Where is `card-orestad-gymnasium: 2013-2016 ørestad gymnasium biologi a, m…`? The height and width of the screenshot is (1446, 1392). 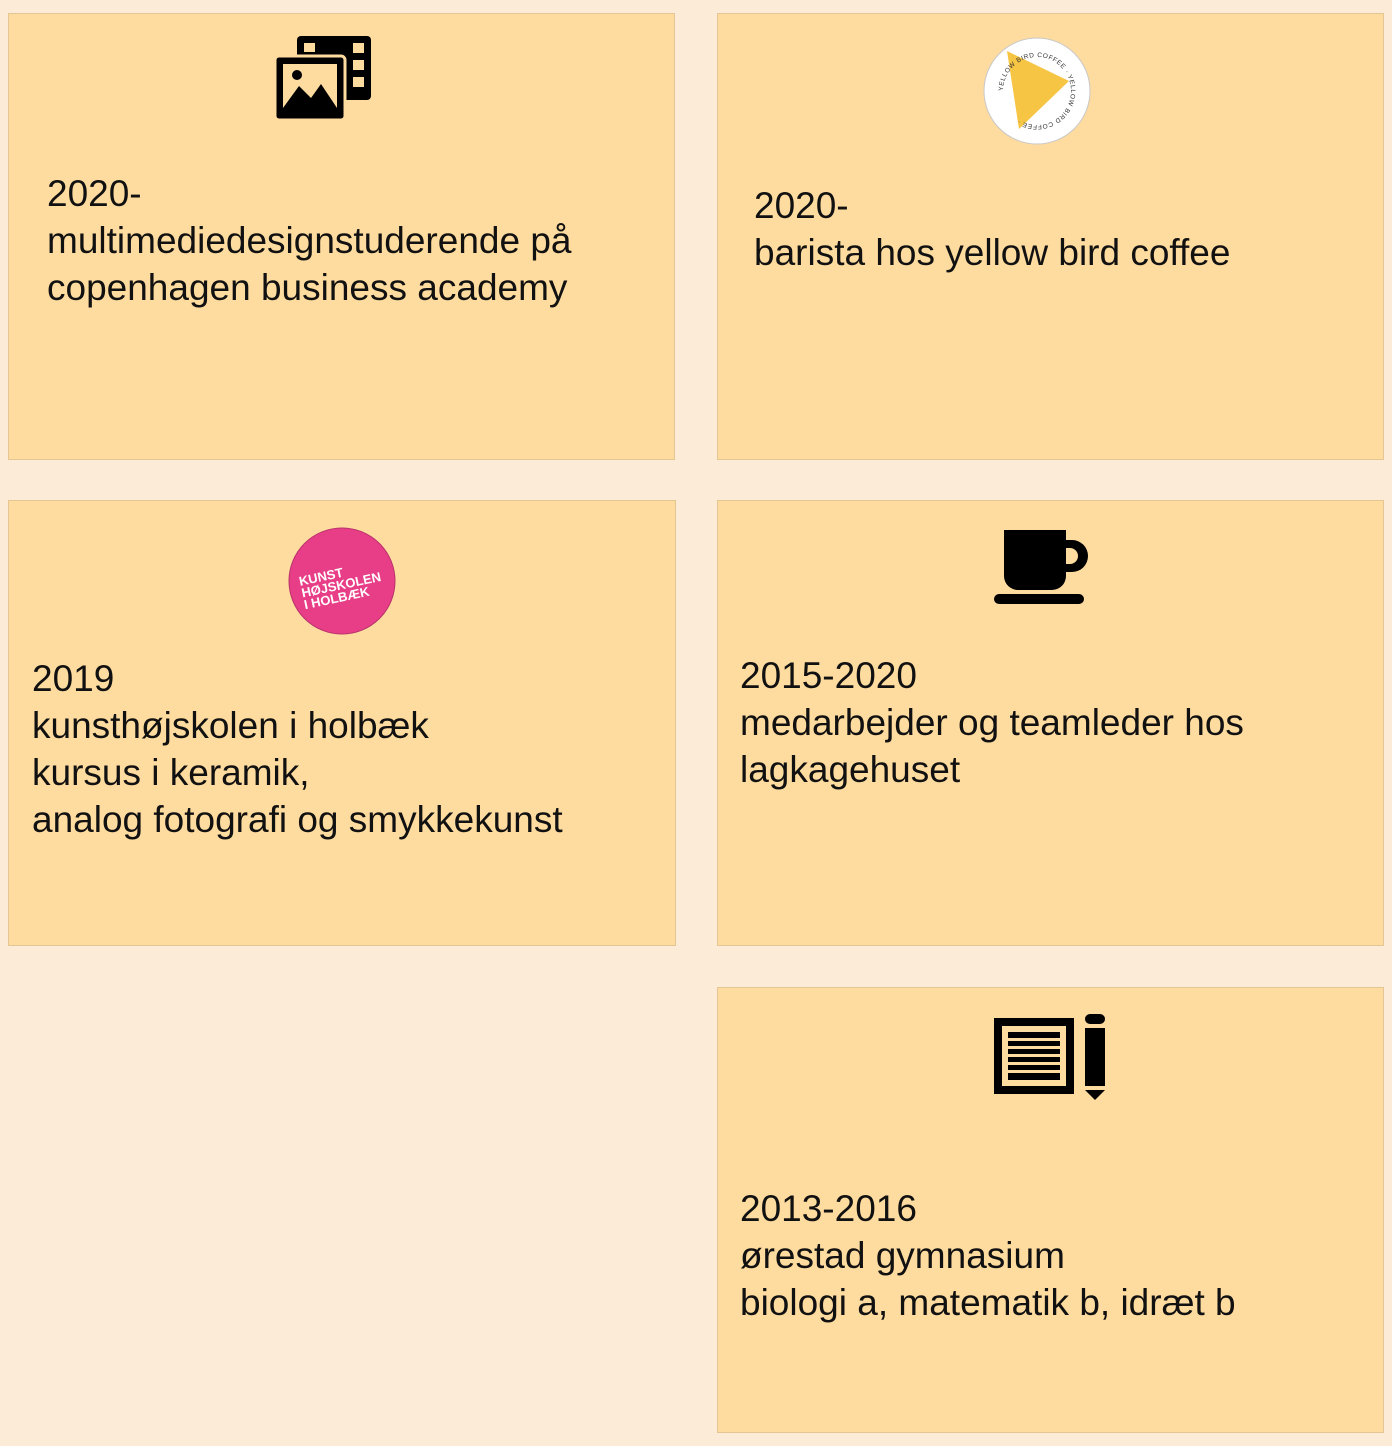 card-orestad-gymnasium: 2013-2016 ørestad gymnasium biologi a, m… is located at coordinates (1050, 1210).